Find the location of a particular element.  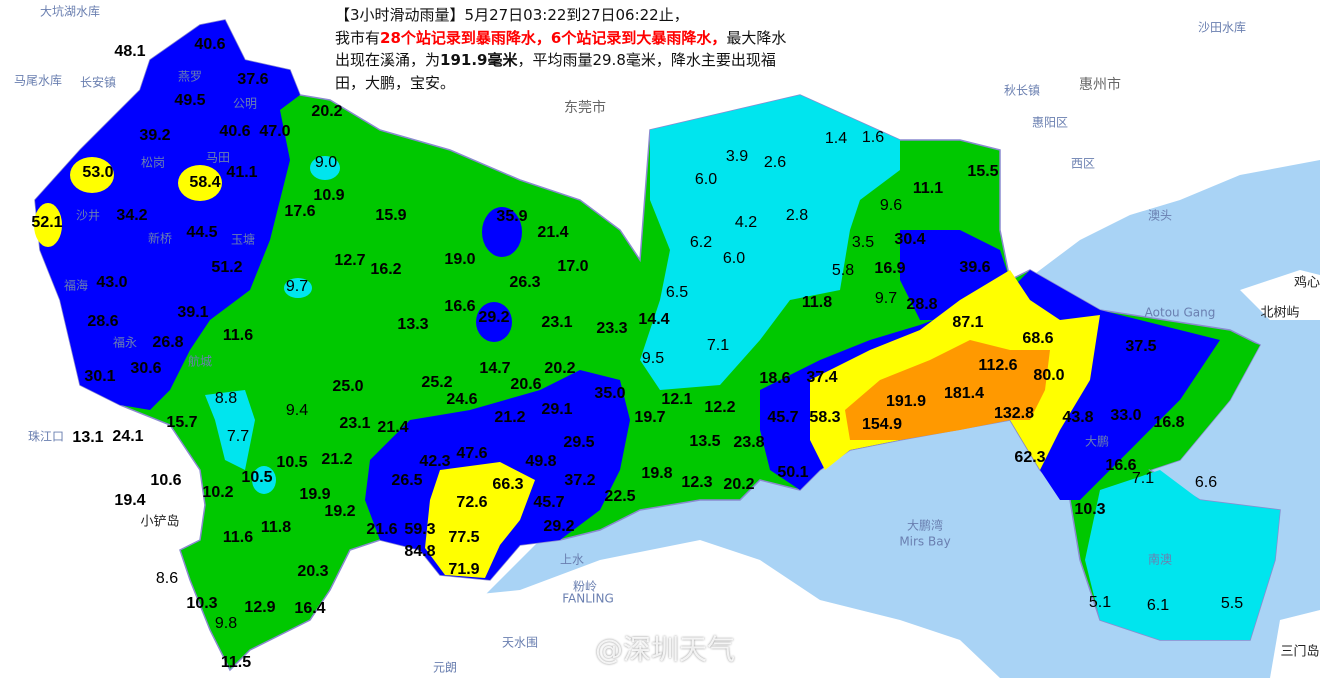

region-yellow-futian is located at coordinates (480, 520).